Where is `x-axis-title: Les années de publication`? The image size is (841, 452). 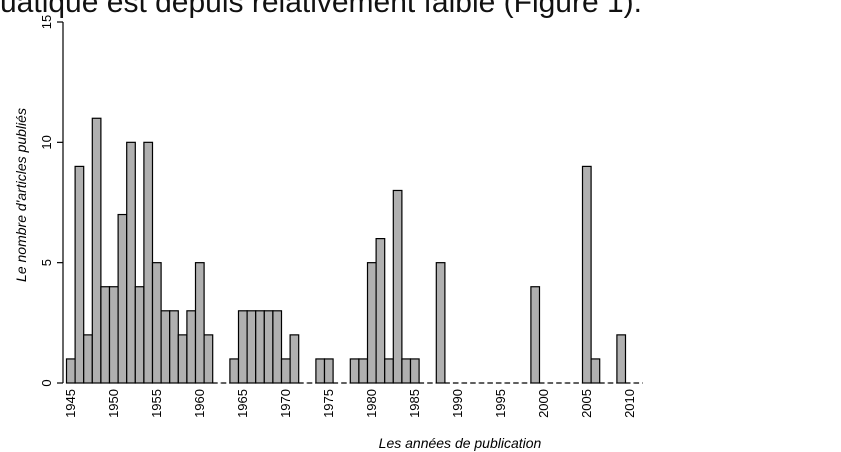 x-axis-title: Les années de publication is located at coordinates (460, 443).